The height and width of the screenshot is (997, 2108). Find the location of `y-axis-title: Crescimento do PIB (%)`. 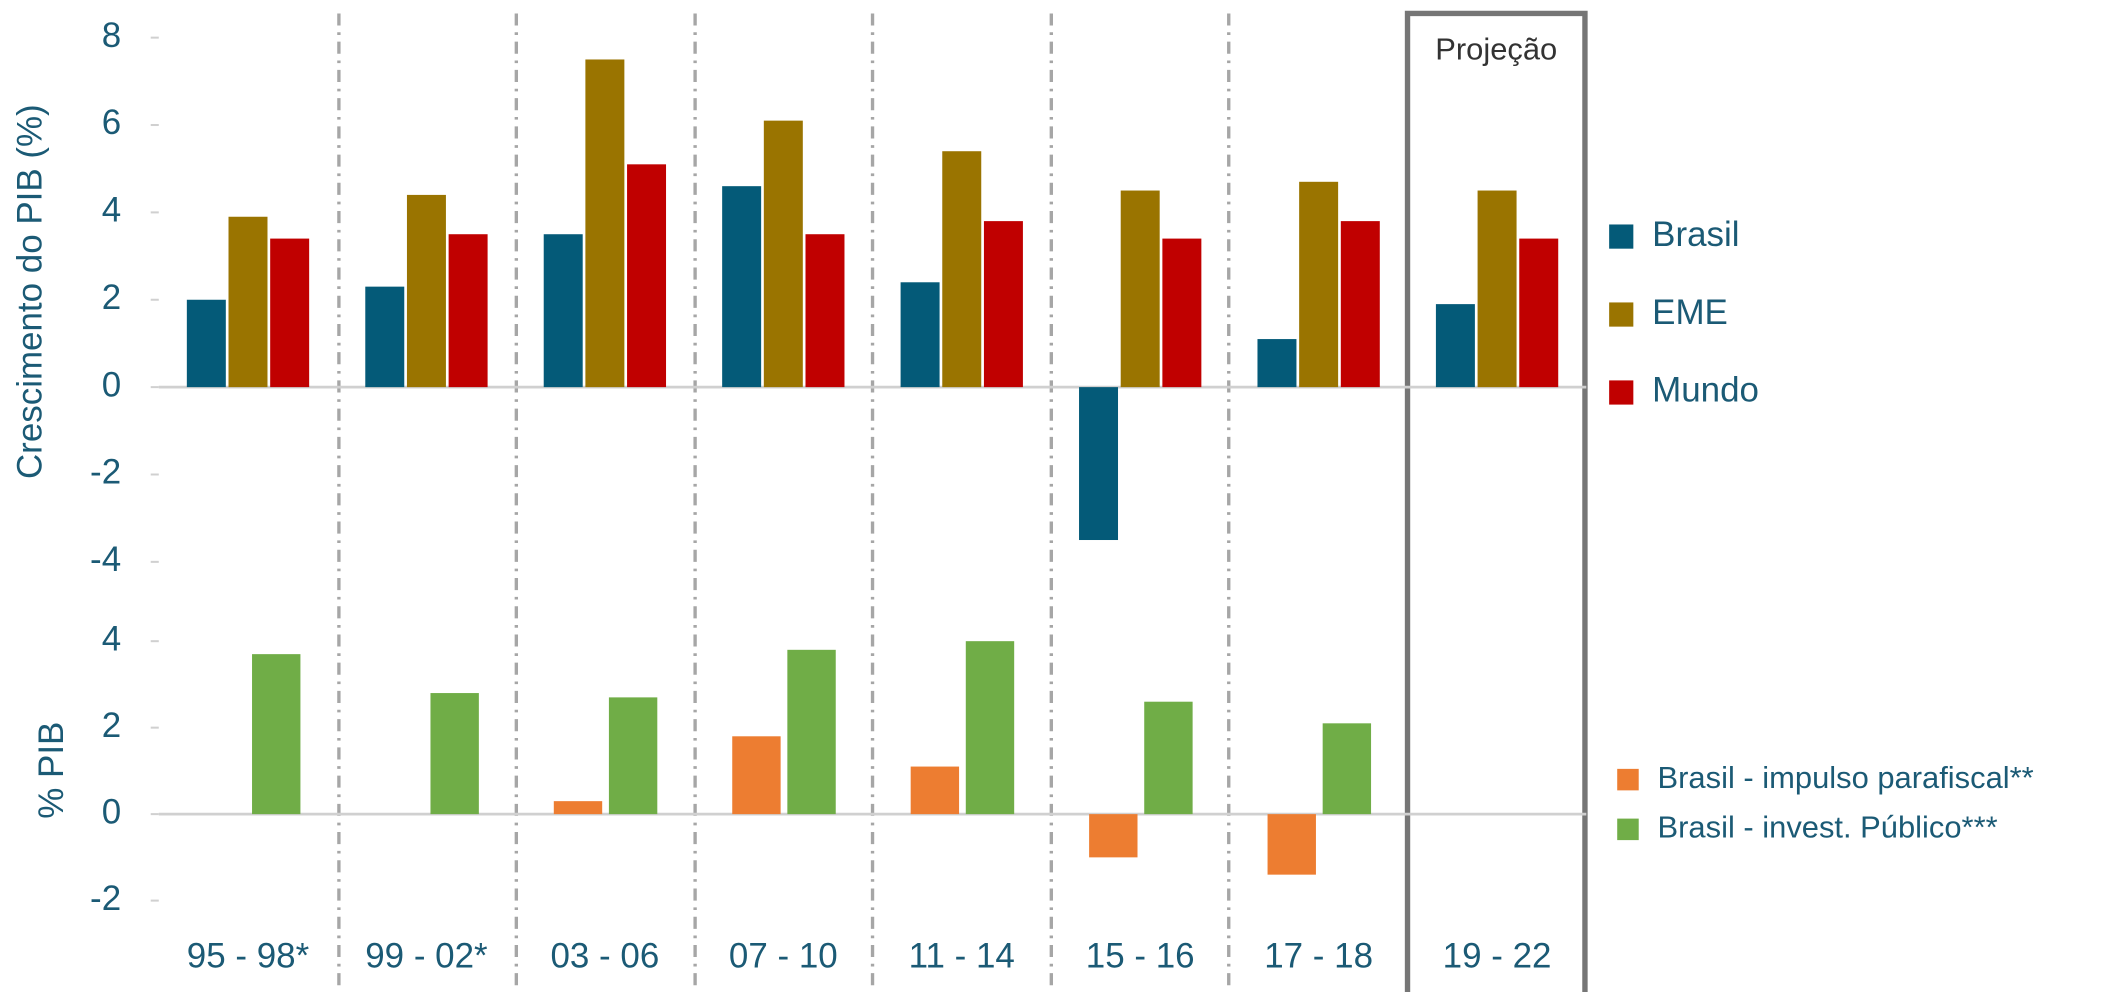

y-axis-title: Crescimento do PIB (%) is located at coordinates (30, 291).